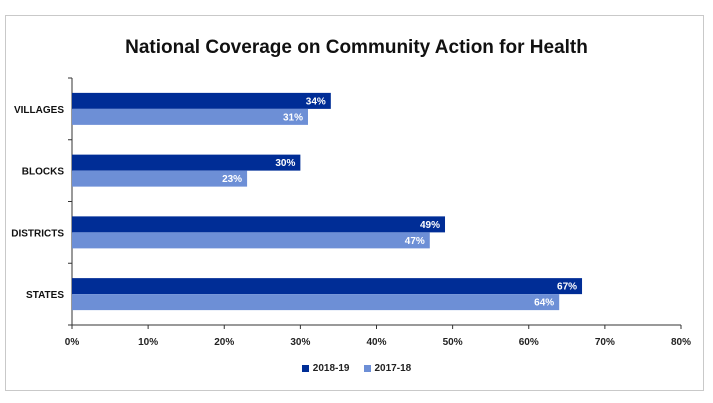 The image size is (713, 403). What do you see at coordinates (544, 303) in the screenshot?
I see `data-label: 64%` at bounding box center [544, 303].